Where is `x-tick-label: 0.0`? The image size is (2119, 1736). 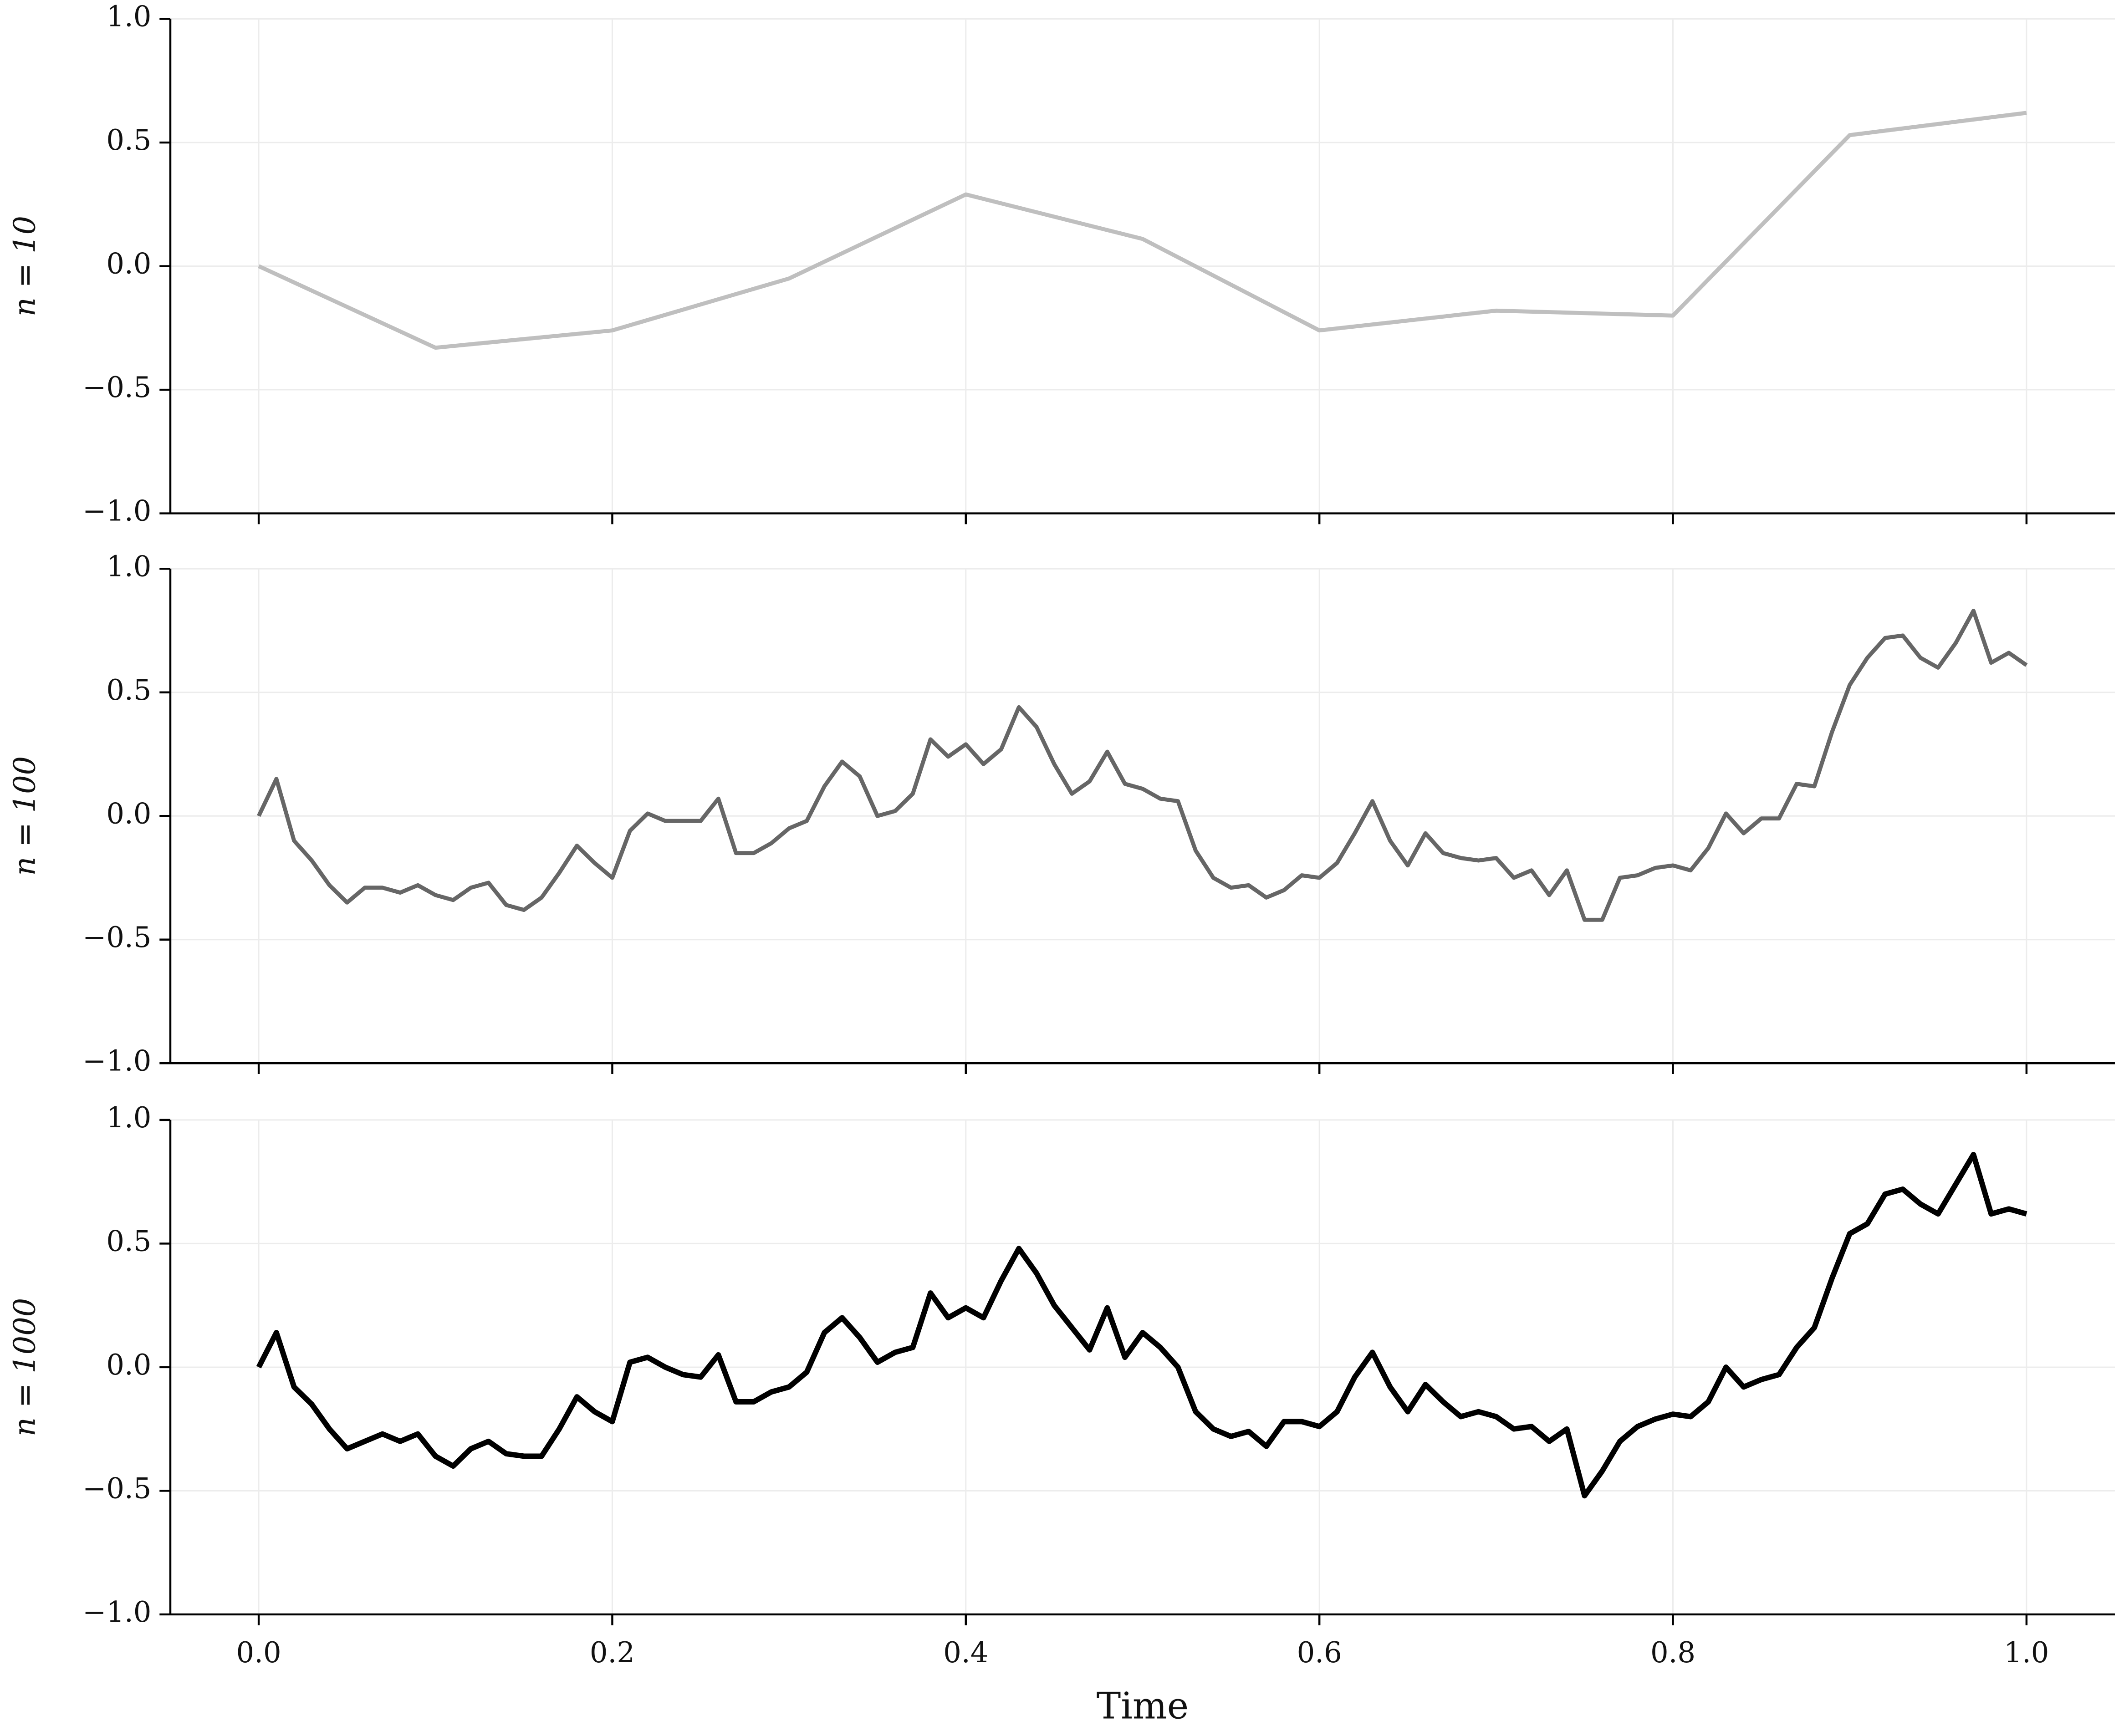
x-tick-label: 0.0 is located at coordinates (258, 1652).